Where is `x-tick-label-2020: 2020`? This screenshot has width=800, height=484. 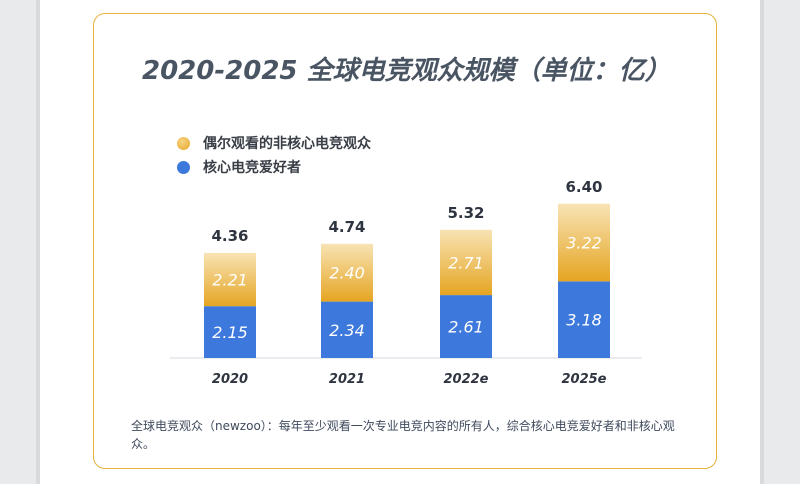
x-tick-label-2020: 2020 is located at coordinates (230, 379).